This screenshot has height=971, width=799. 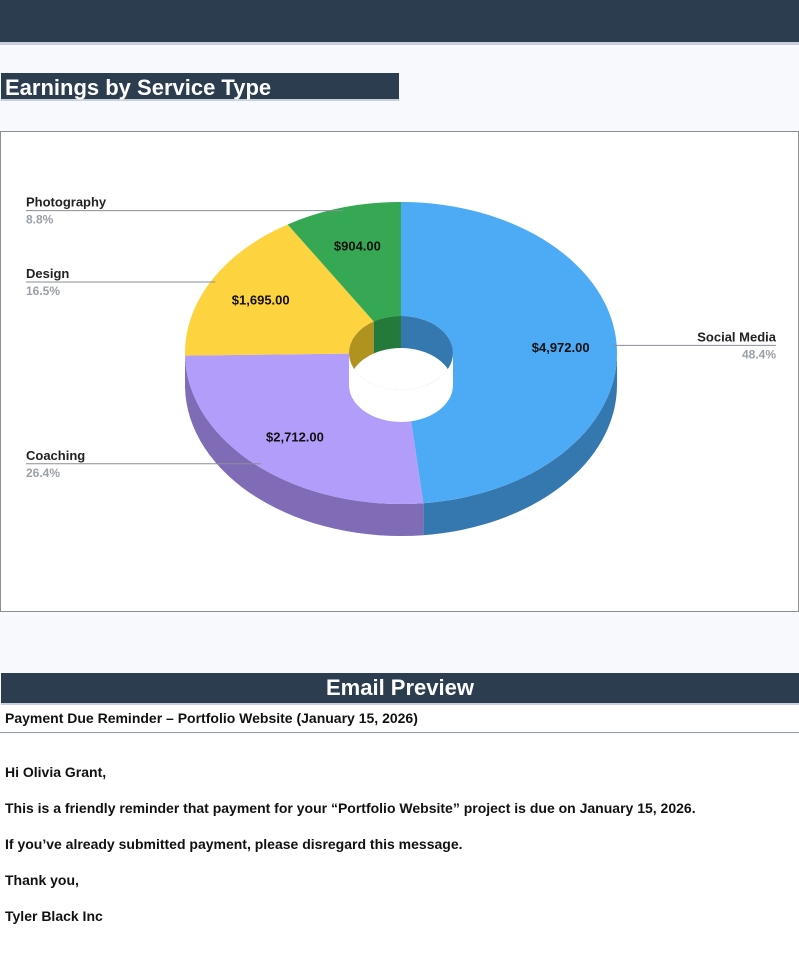 I want to click on percent-label-social-media: 48.4%, so click(x=759, y=354).